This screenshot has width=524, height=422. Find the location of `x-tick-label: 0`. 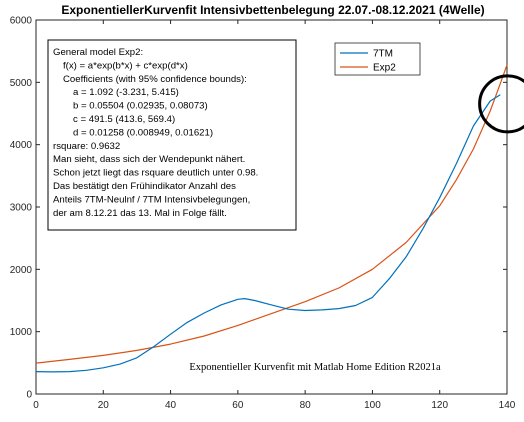

x-tick-label: 0 is located at coordinates (36, 405).